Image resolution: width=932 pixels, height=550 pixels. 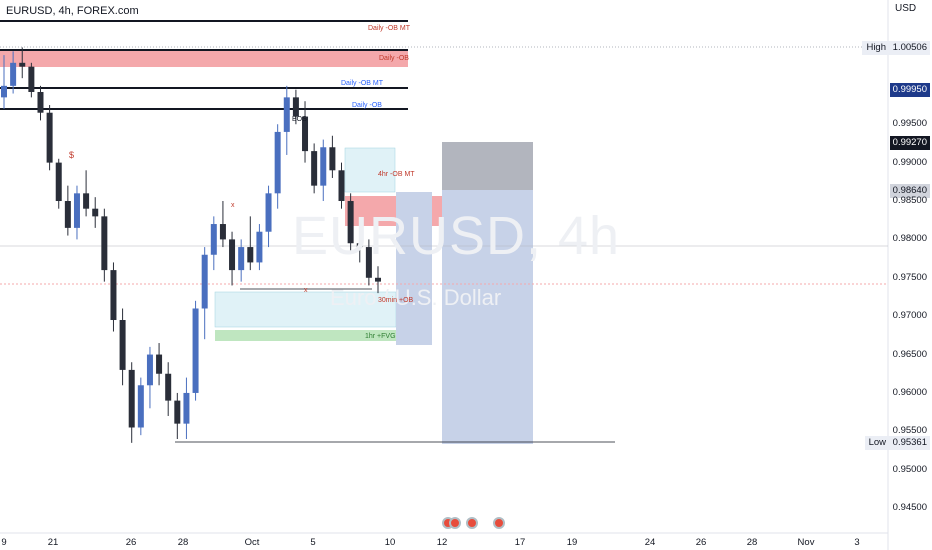 What do you see at coordinates (487, 317) in the screenshot?
I see `take-profit-zone` at bounding box center [487, 317].